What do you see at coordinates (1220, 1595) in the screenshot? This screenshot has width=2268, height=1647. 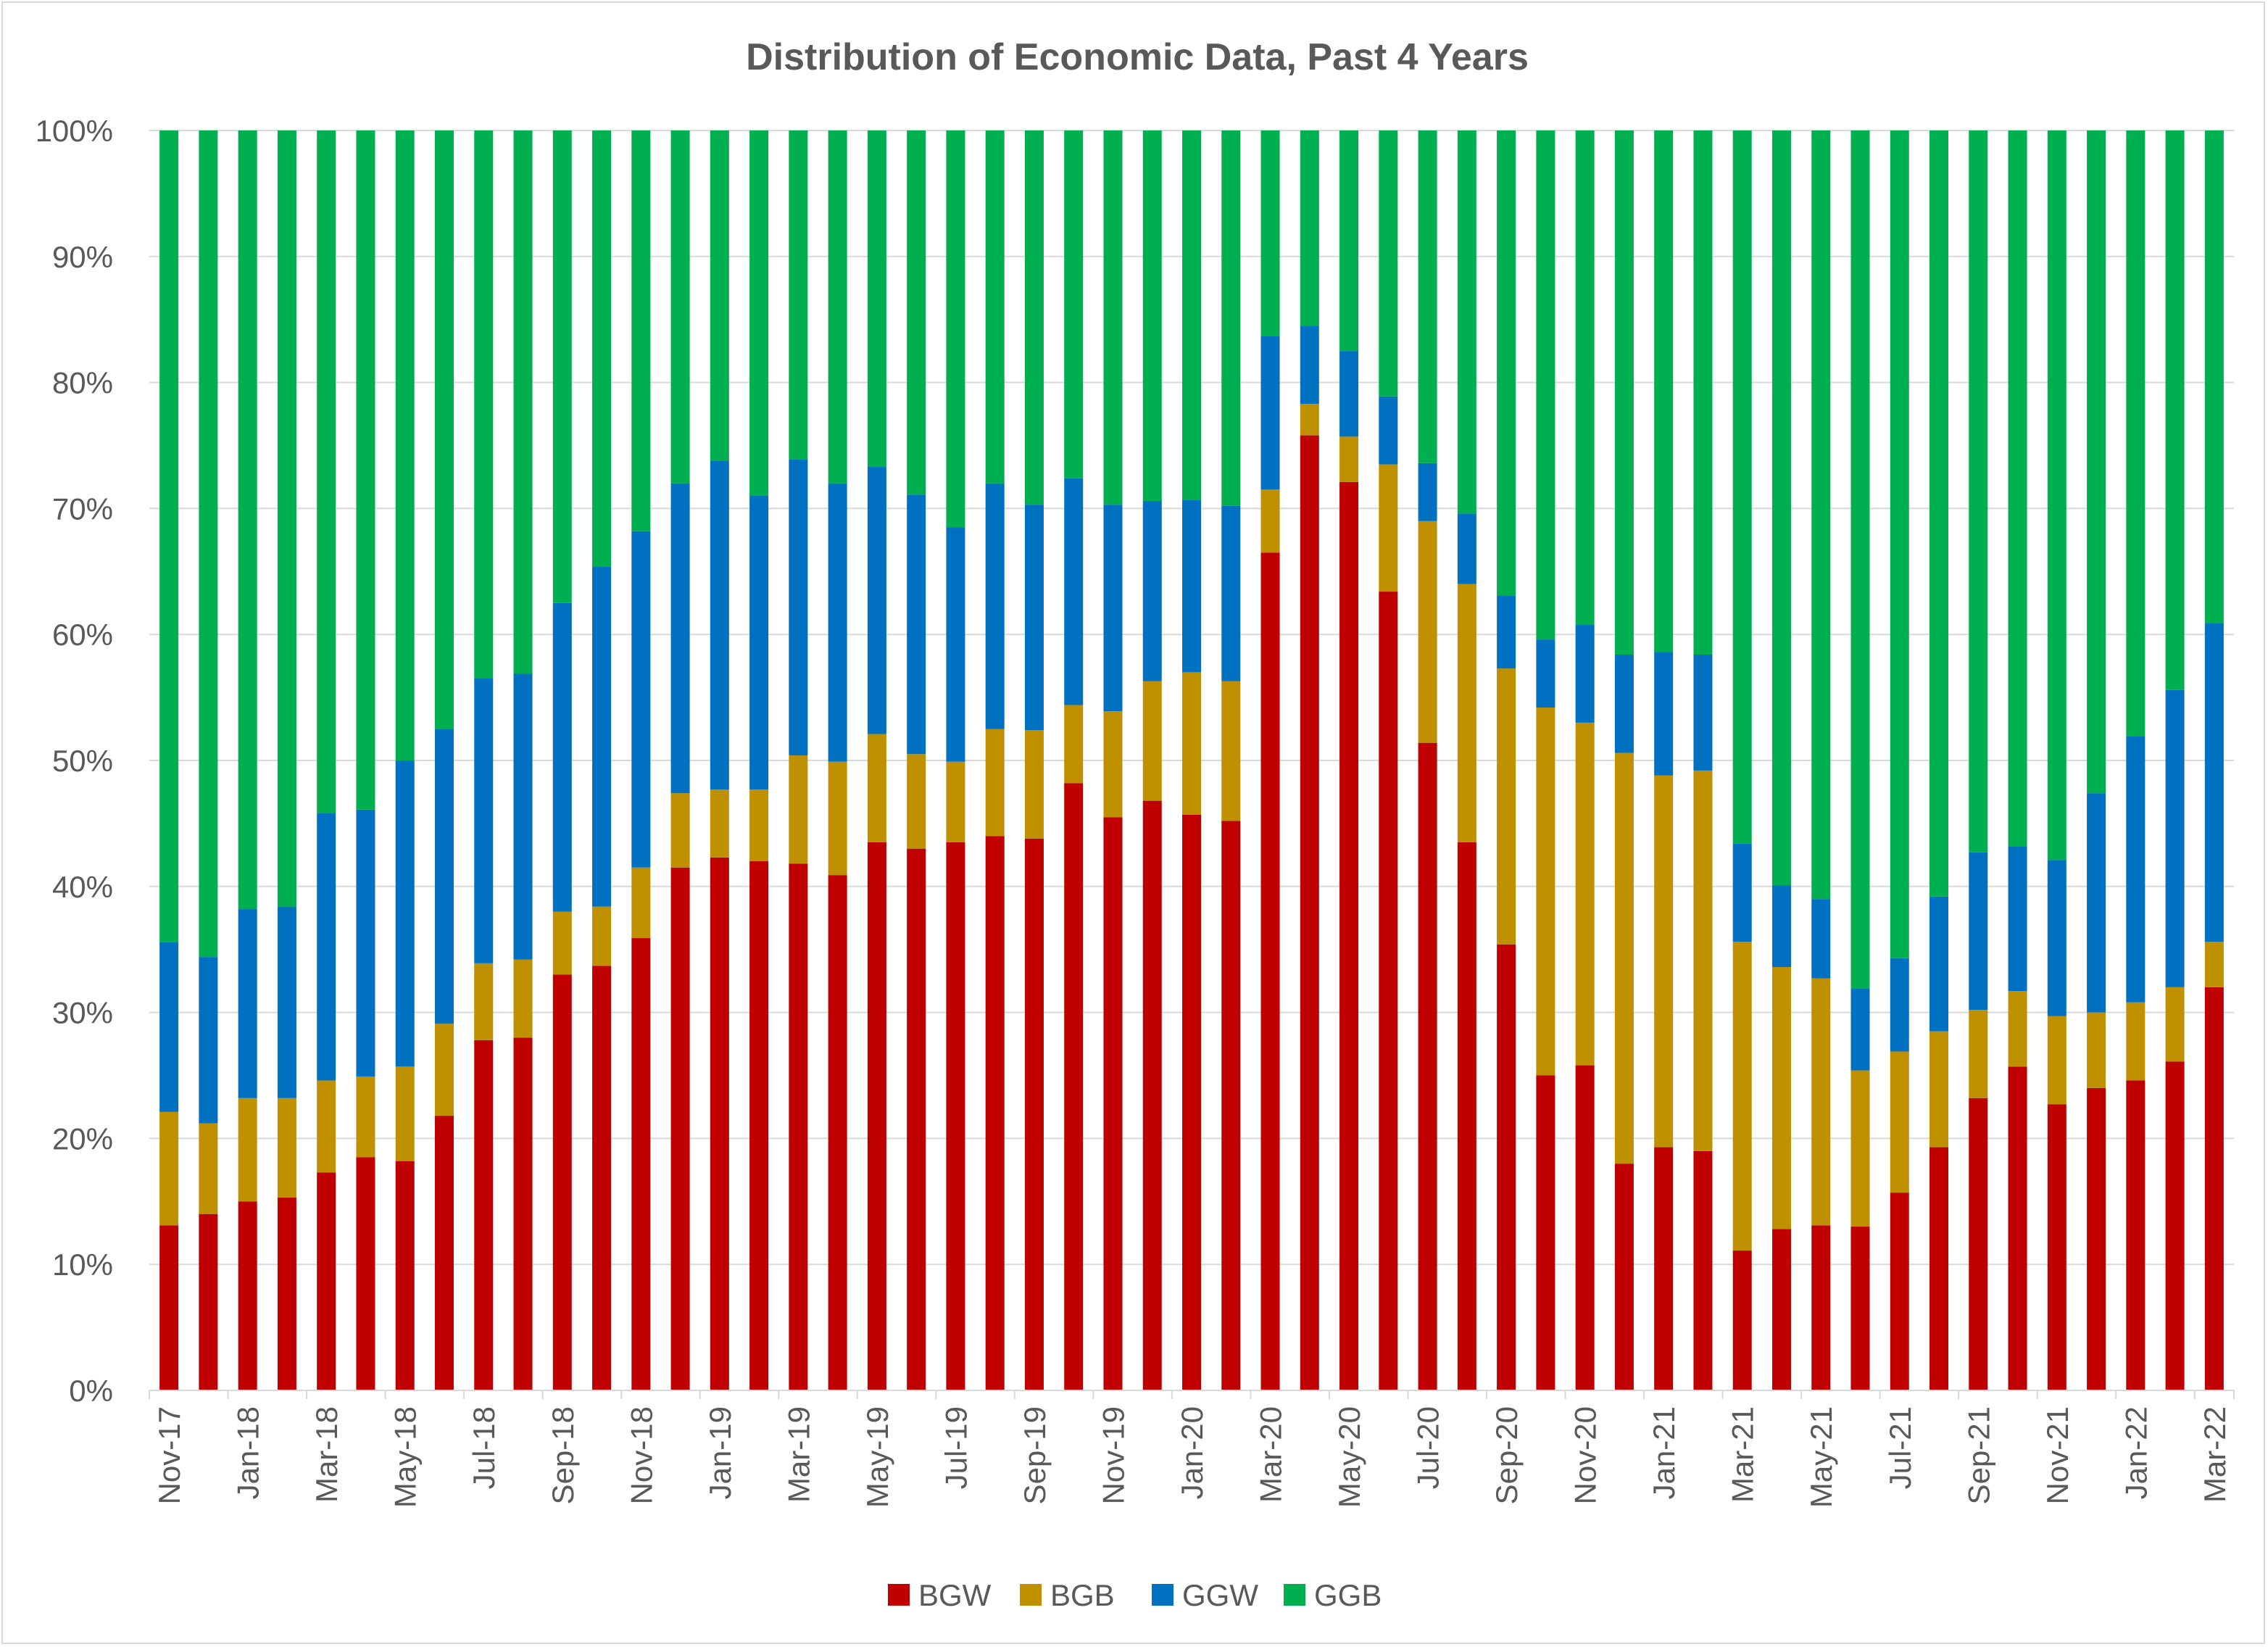 I see `legend-label-ggw: GGW` at bounding box center [1220, 1595].